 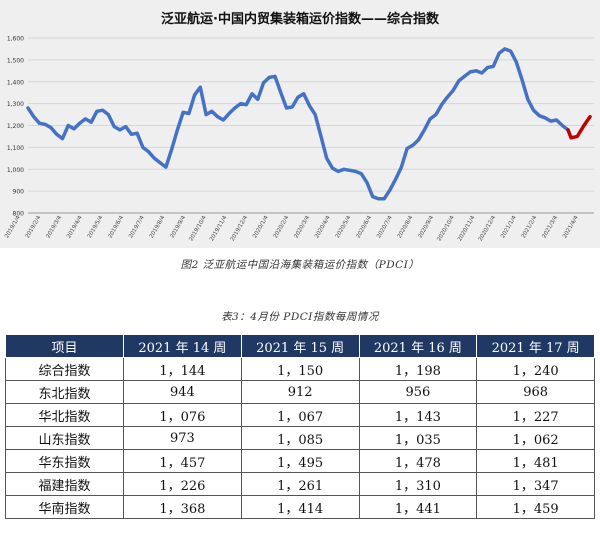 I want to click on table-cell: 944, so click(x=182, y=392).